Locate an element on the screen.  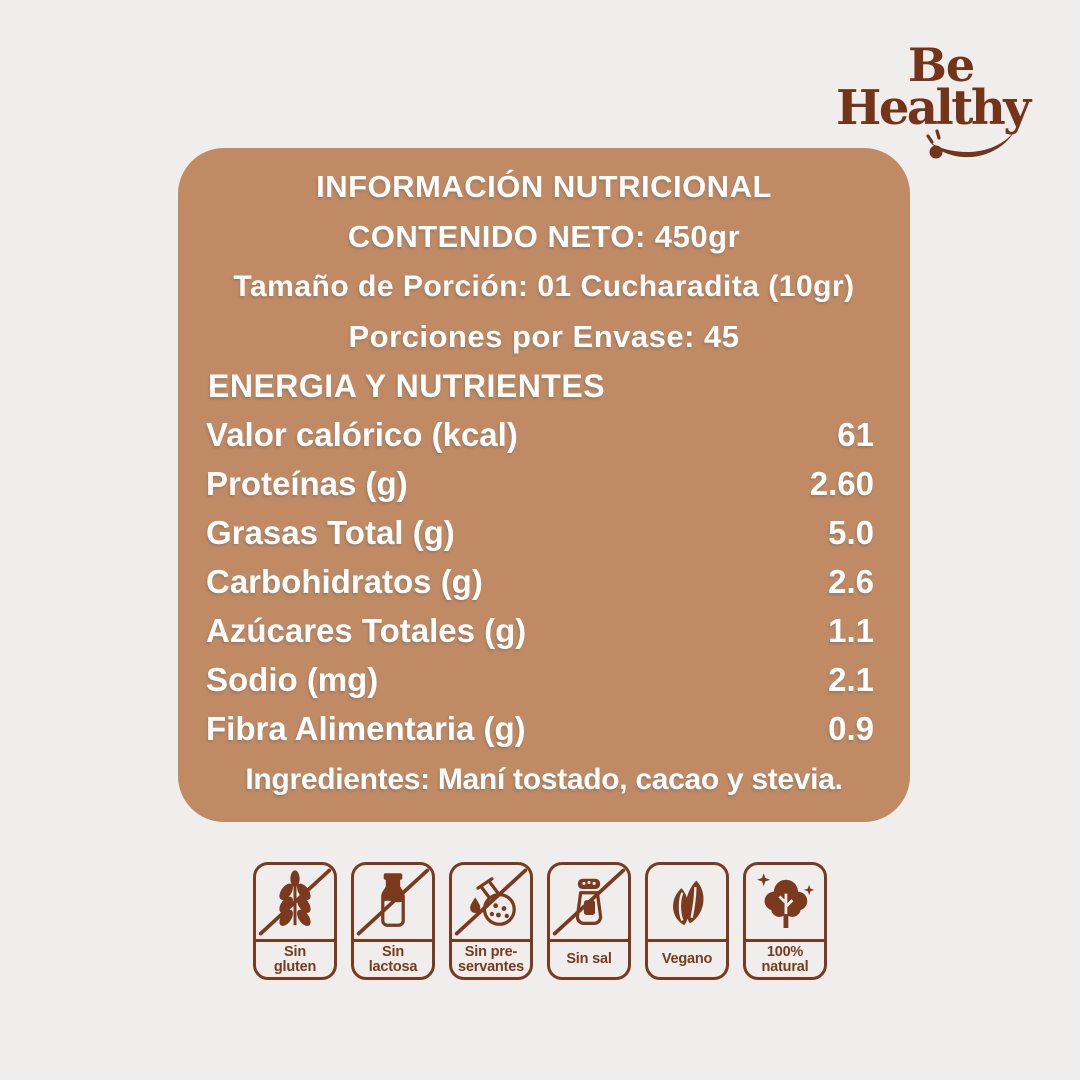
nutrient-value: 61 is located at coordinates (855, 434).